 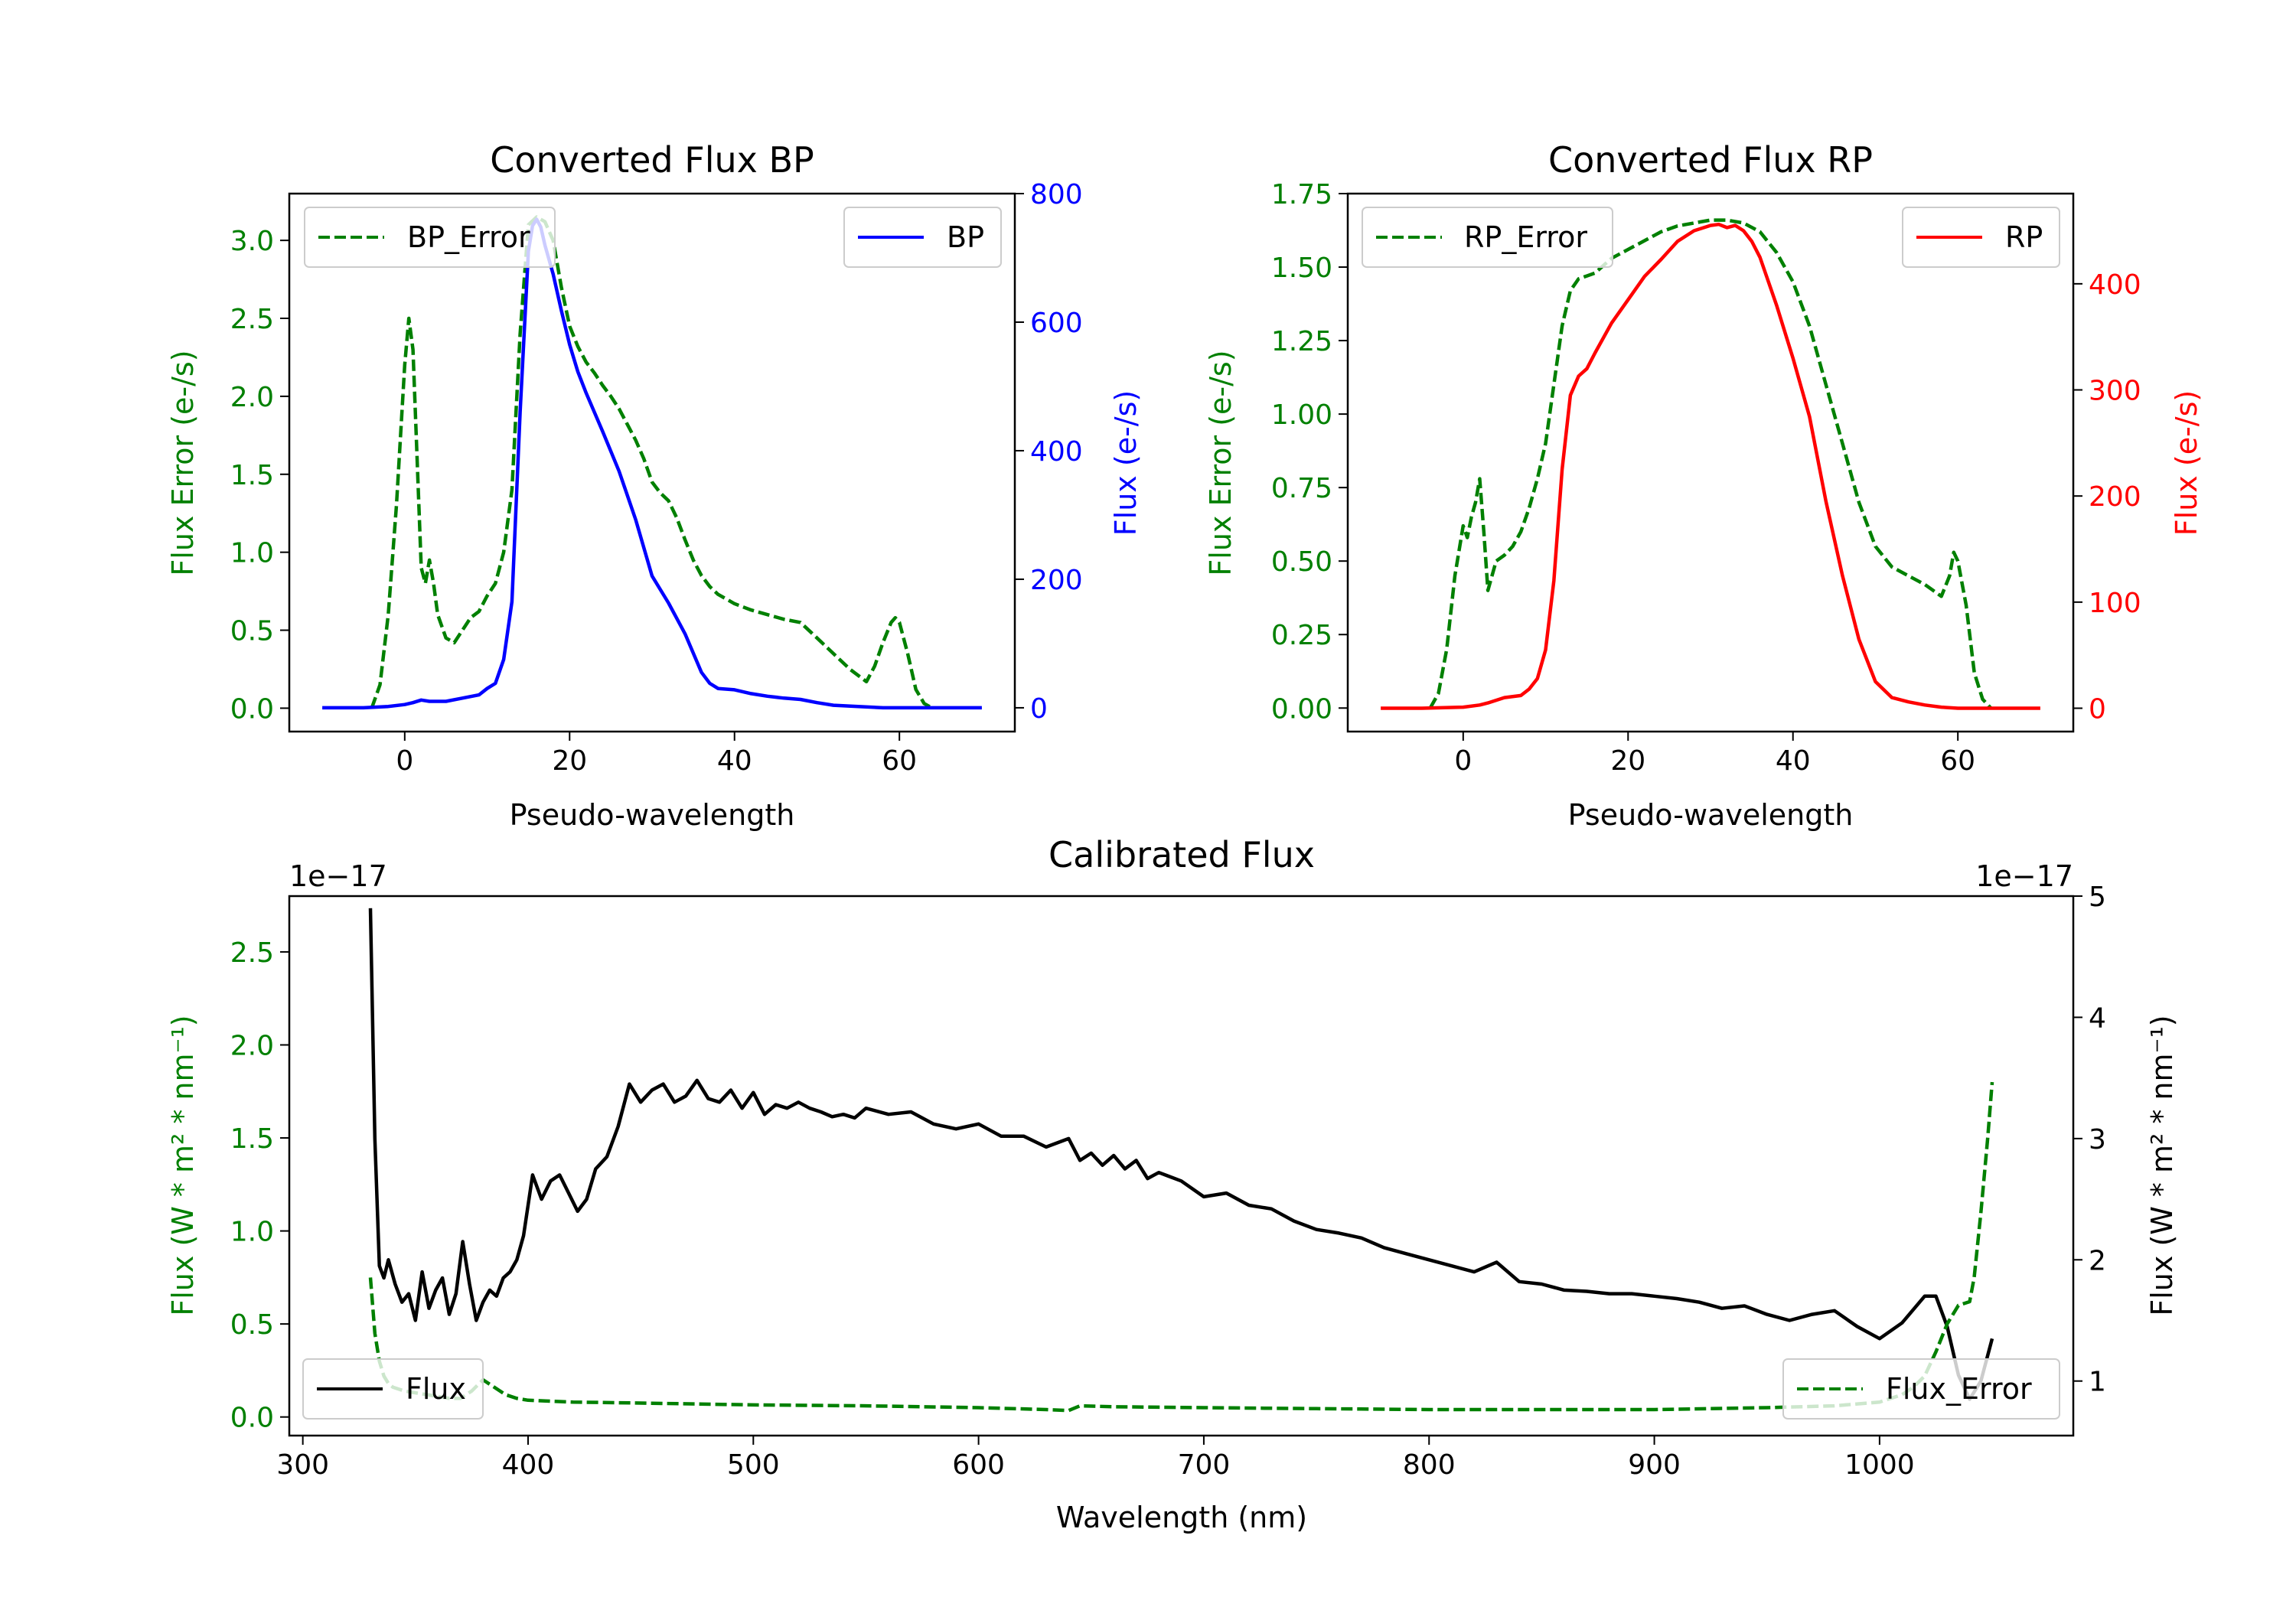 I want to click on cal-offset-right: 1e−17, so click(x=2024, y=876).